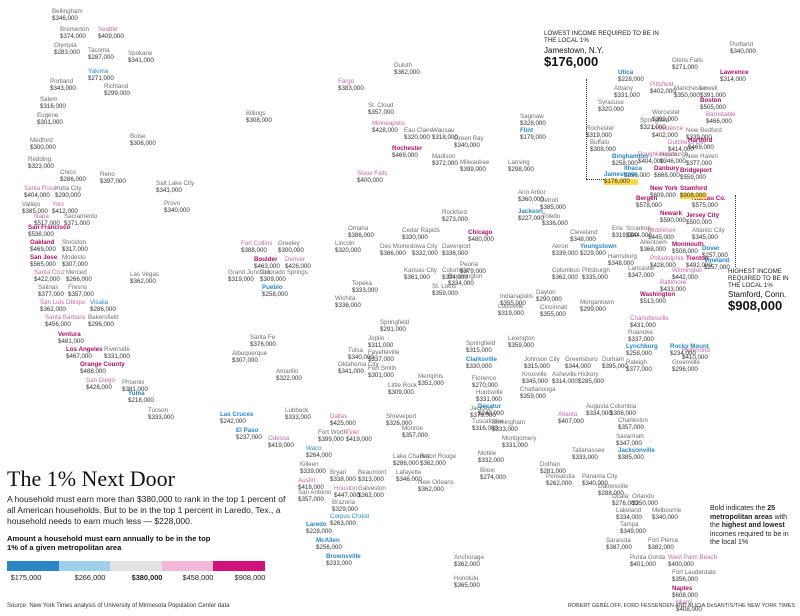 This screenshot has width=800, height=616. I want to click on city-label: Barnstable $466,000, so click(721, 118).